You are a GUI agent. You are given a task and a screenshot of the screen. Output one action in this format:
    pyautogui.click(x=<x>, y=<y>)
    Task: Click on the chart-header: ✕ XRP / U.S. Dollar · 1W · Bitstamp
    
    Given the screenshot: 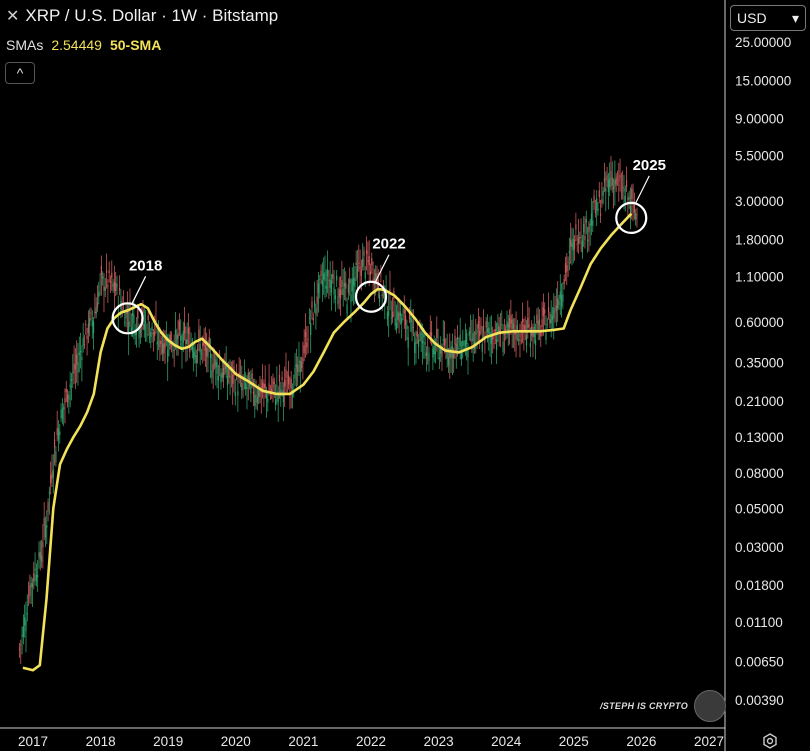 What is the action you would take?
    pyautogui.click(x=142, y=16)
    